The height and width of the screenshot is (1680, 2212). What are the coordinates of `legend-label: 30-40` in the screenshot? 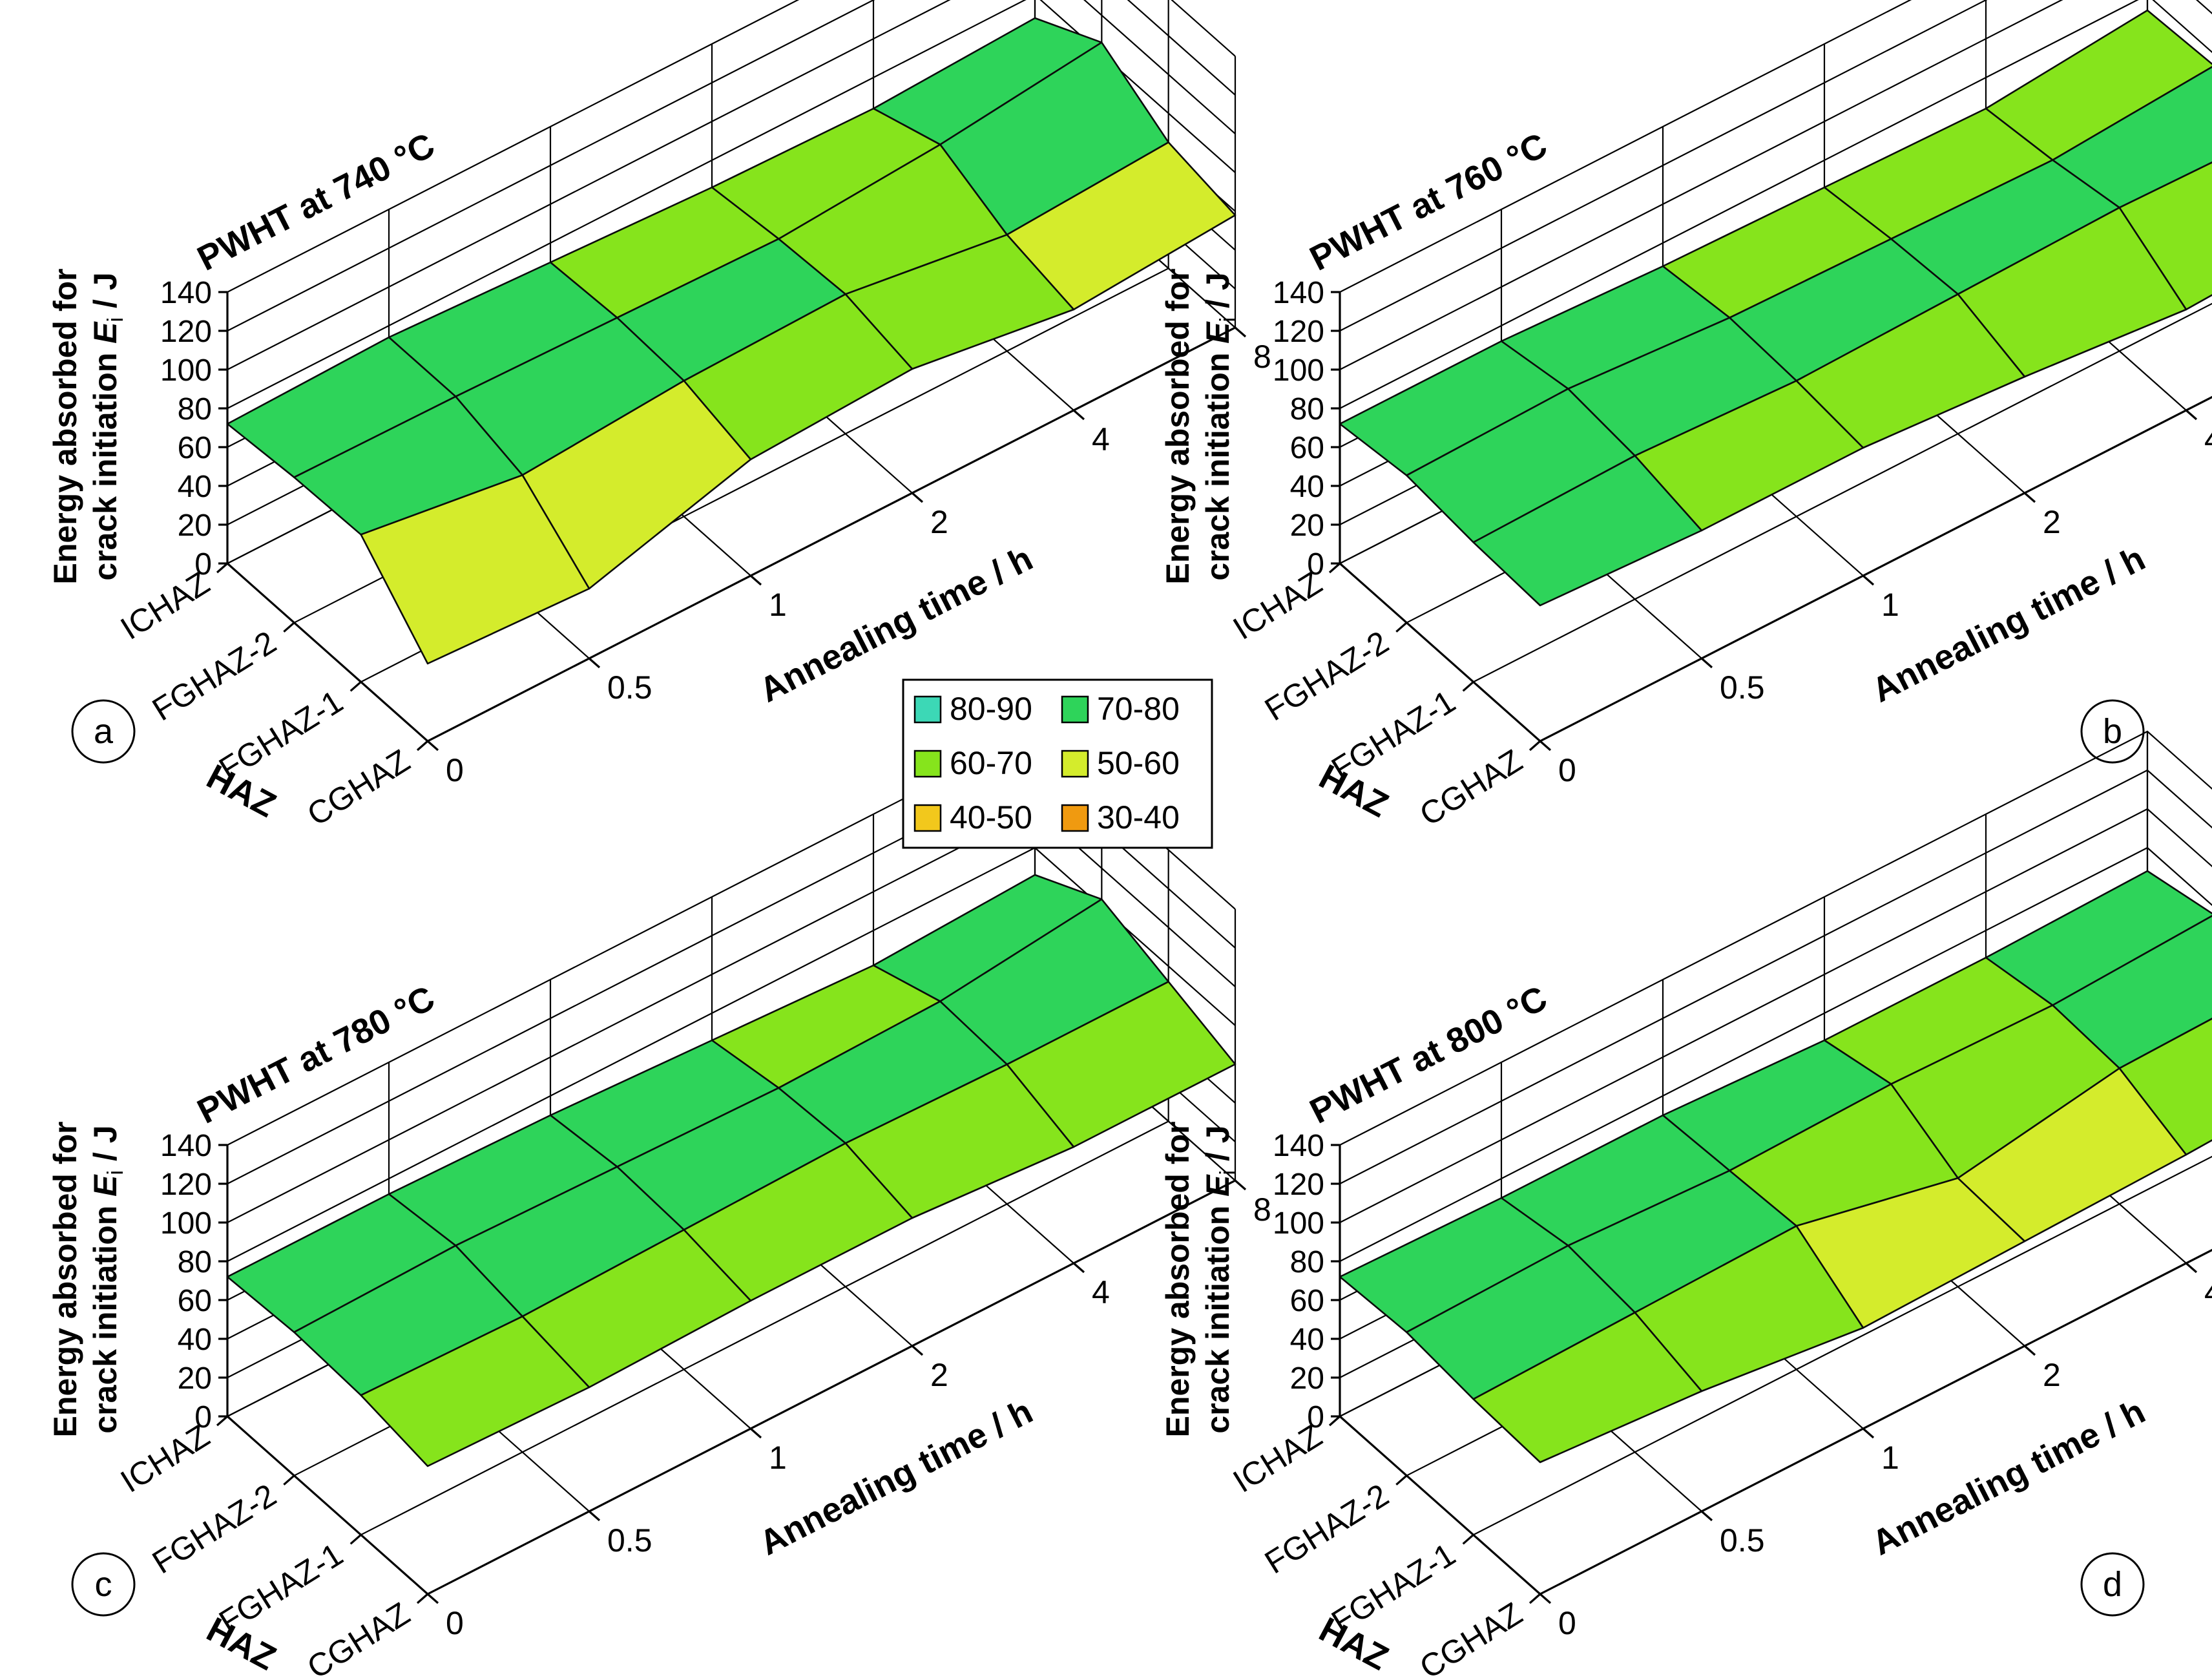 It's located at (1139, 817).